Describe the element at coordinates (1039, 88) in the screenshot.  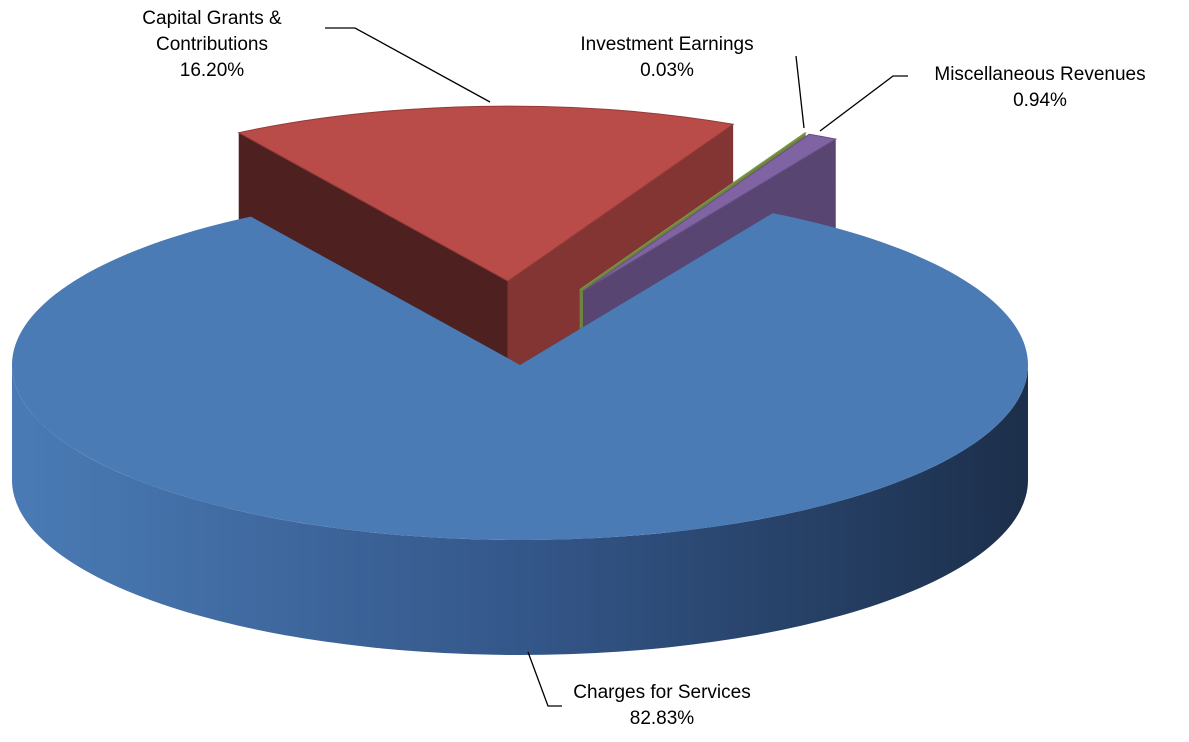
I see `slice-label: Miscellaneous Revenues 0.94%` at that location.